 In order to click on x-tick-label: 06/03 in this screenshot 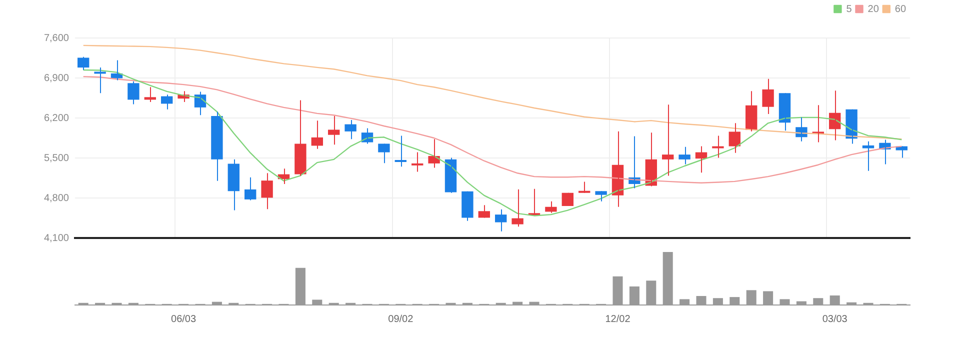, I will do `click(183, 319)`.